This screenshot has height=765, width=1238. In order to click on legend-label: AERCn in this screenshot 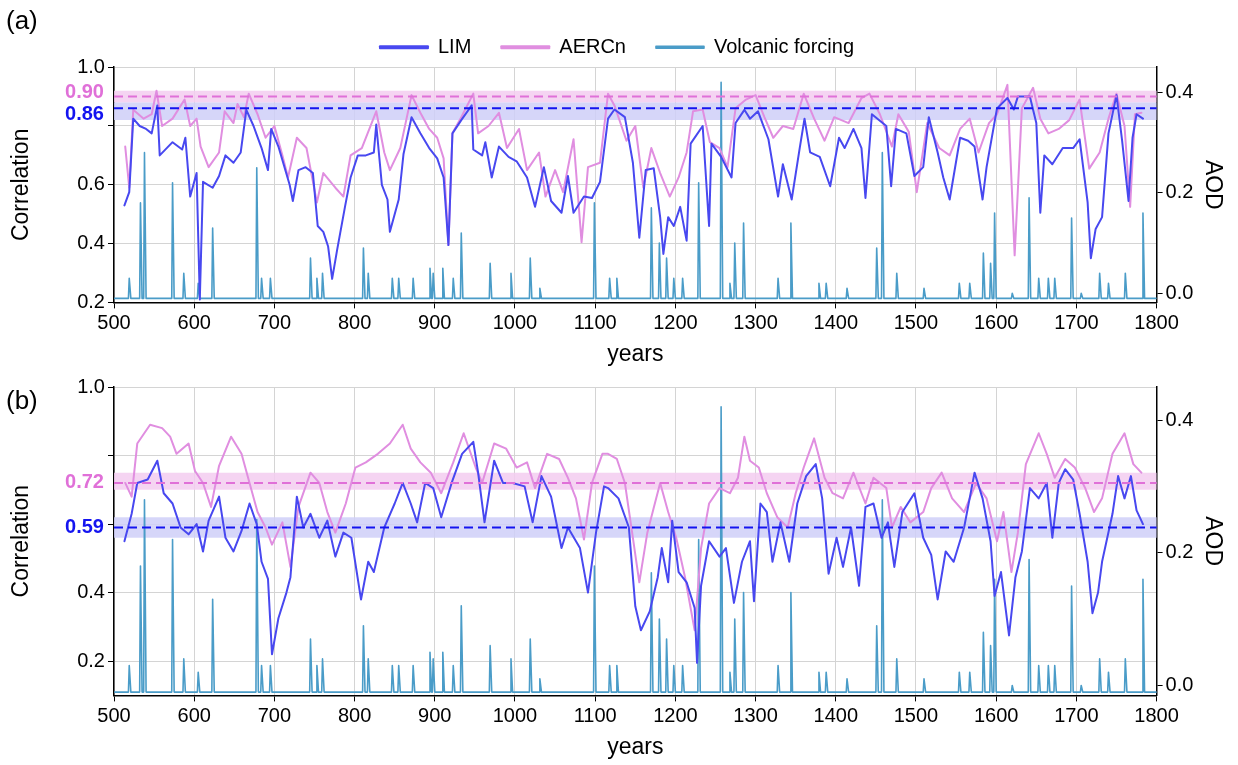, I will do `click(592, 45)`.